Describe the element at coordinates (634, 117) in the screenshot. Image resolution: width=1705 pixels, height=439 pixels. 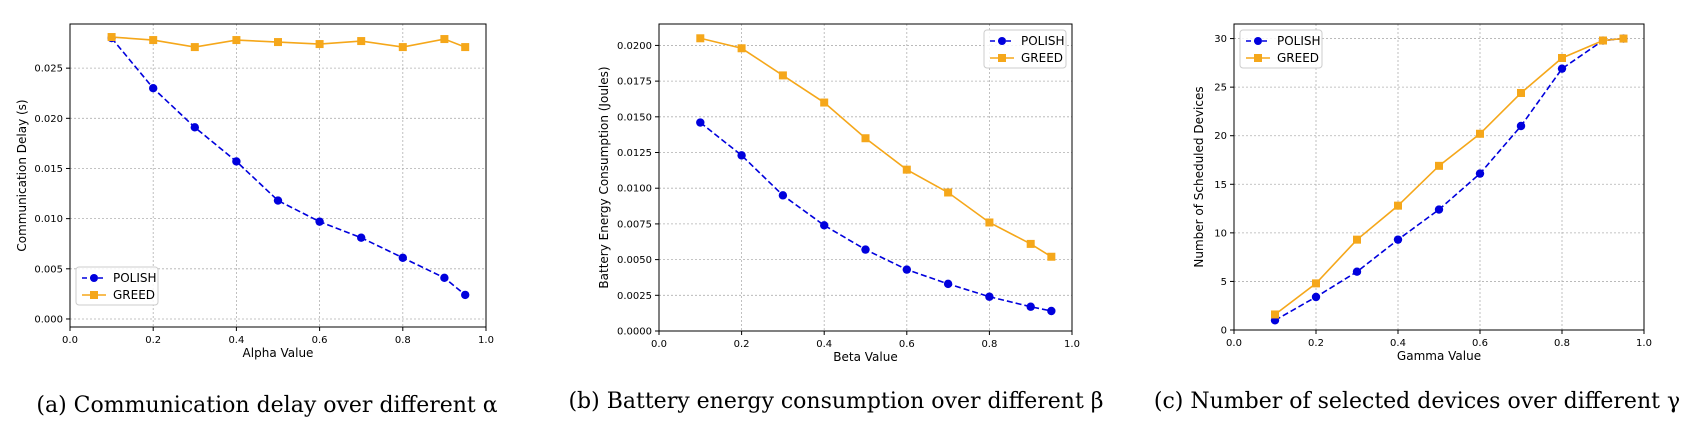
I see `y-tick-label: 0.0150` at that location.